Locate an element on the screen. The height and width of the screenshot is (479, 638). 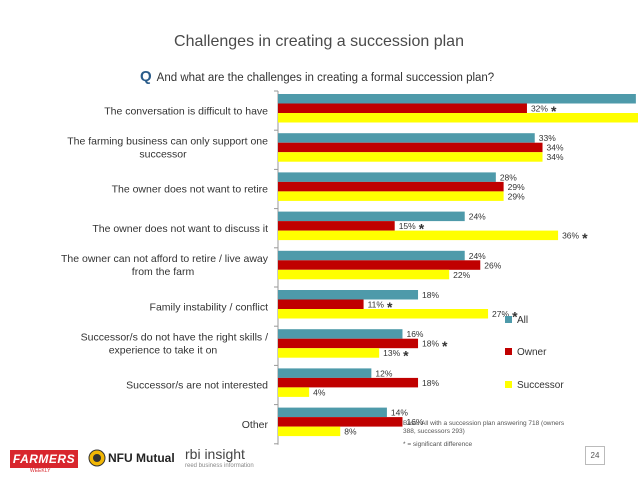
category-label: The conversation is difficult to have is located at coordinates (186, 111).